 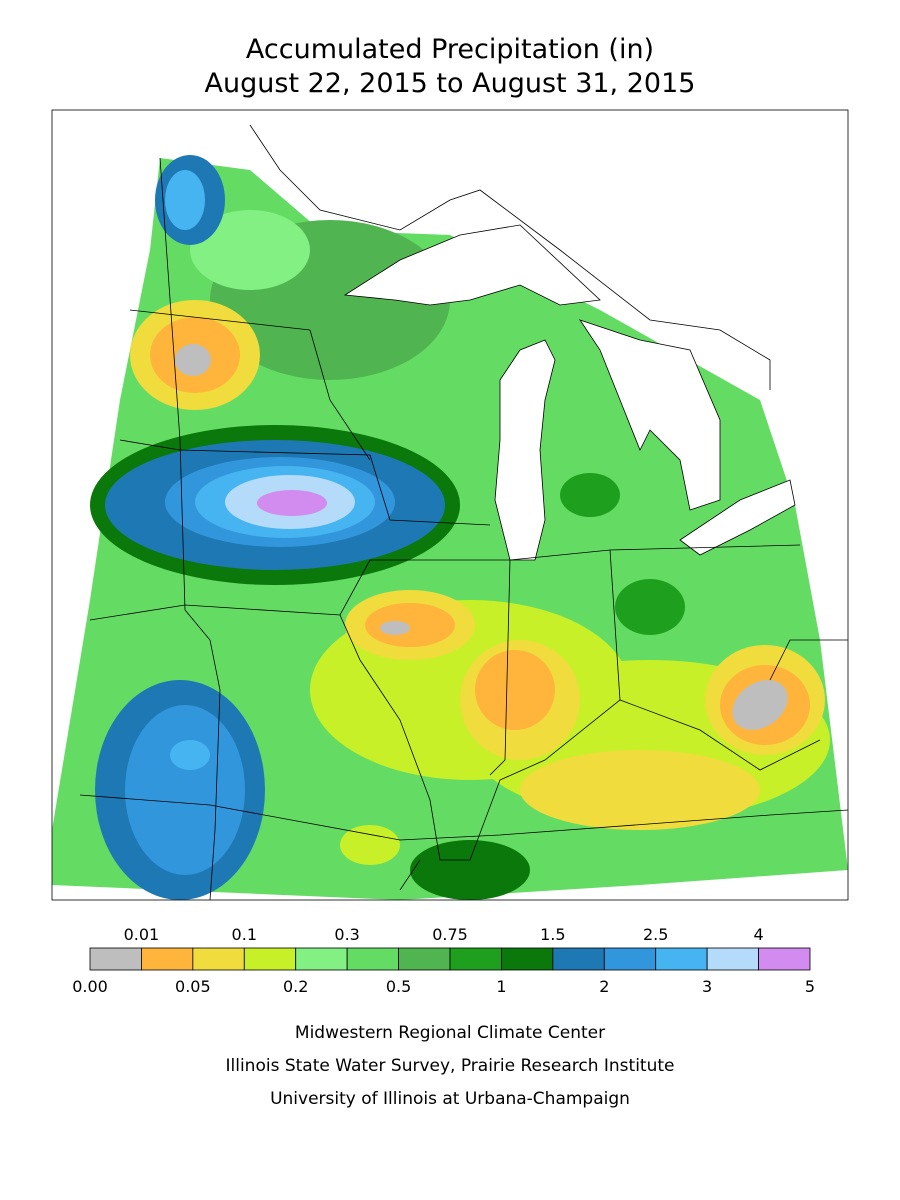 What do you see at coordinates (810, 986) in the screenshot?
I see `legend-label: 5` at bounding box center [810, 986].